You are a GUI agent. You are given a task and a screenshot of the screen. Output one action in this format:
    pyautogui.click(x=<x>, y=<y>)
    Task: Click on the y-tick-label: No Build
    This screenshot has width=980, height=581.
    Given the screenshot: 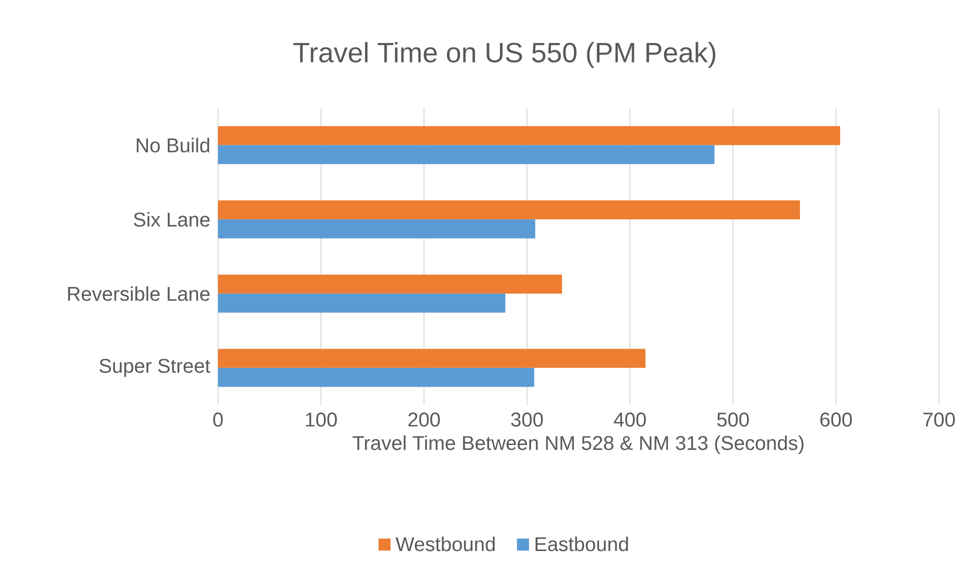 What is the action you would take?
    pyautogui.click(x=173, y=145)
    